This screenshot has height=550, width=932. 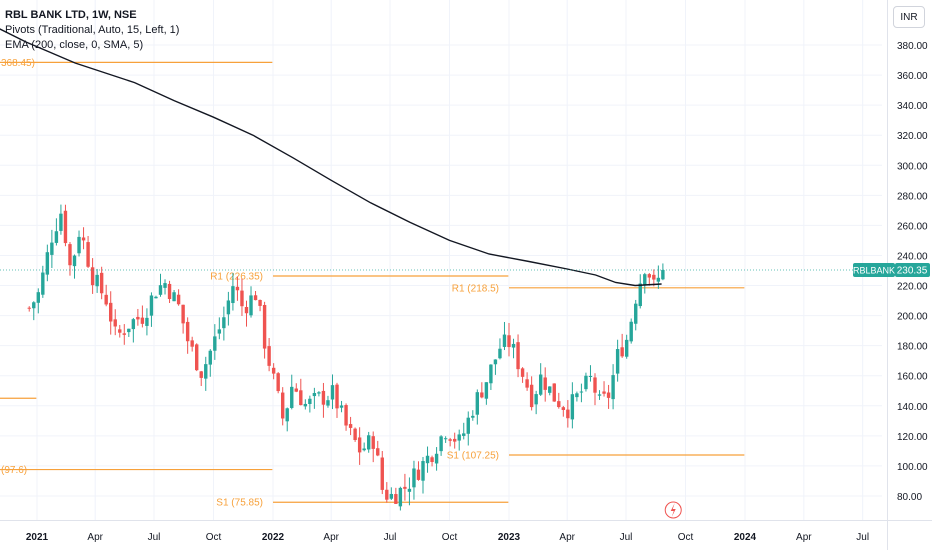 What do you see at coordinates (473, 456) in the screenshot?
I see `pivot-label: S1 (107.25)` at bounding box center [473, 456].